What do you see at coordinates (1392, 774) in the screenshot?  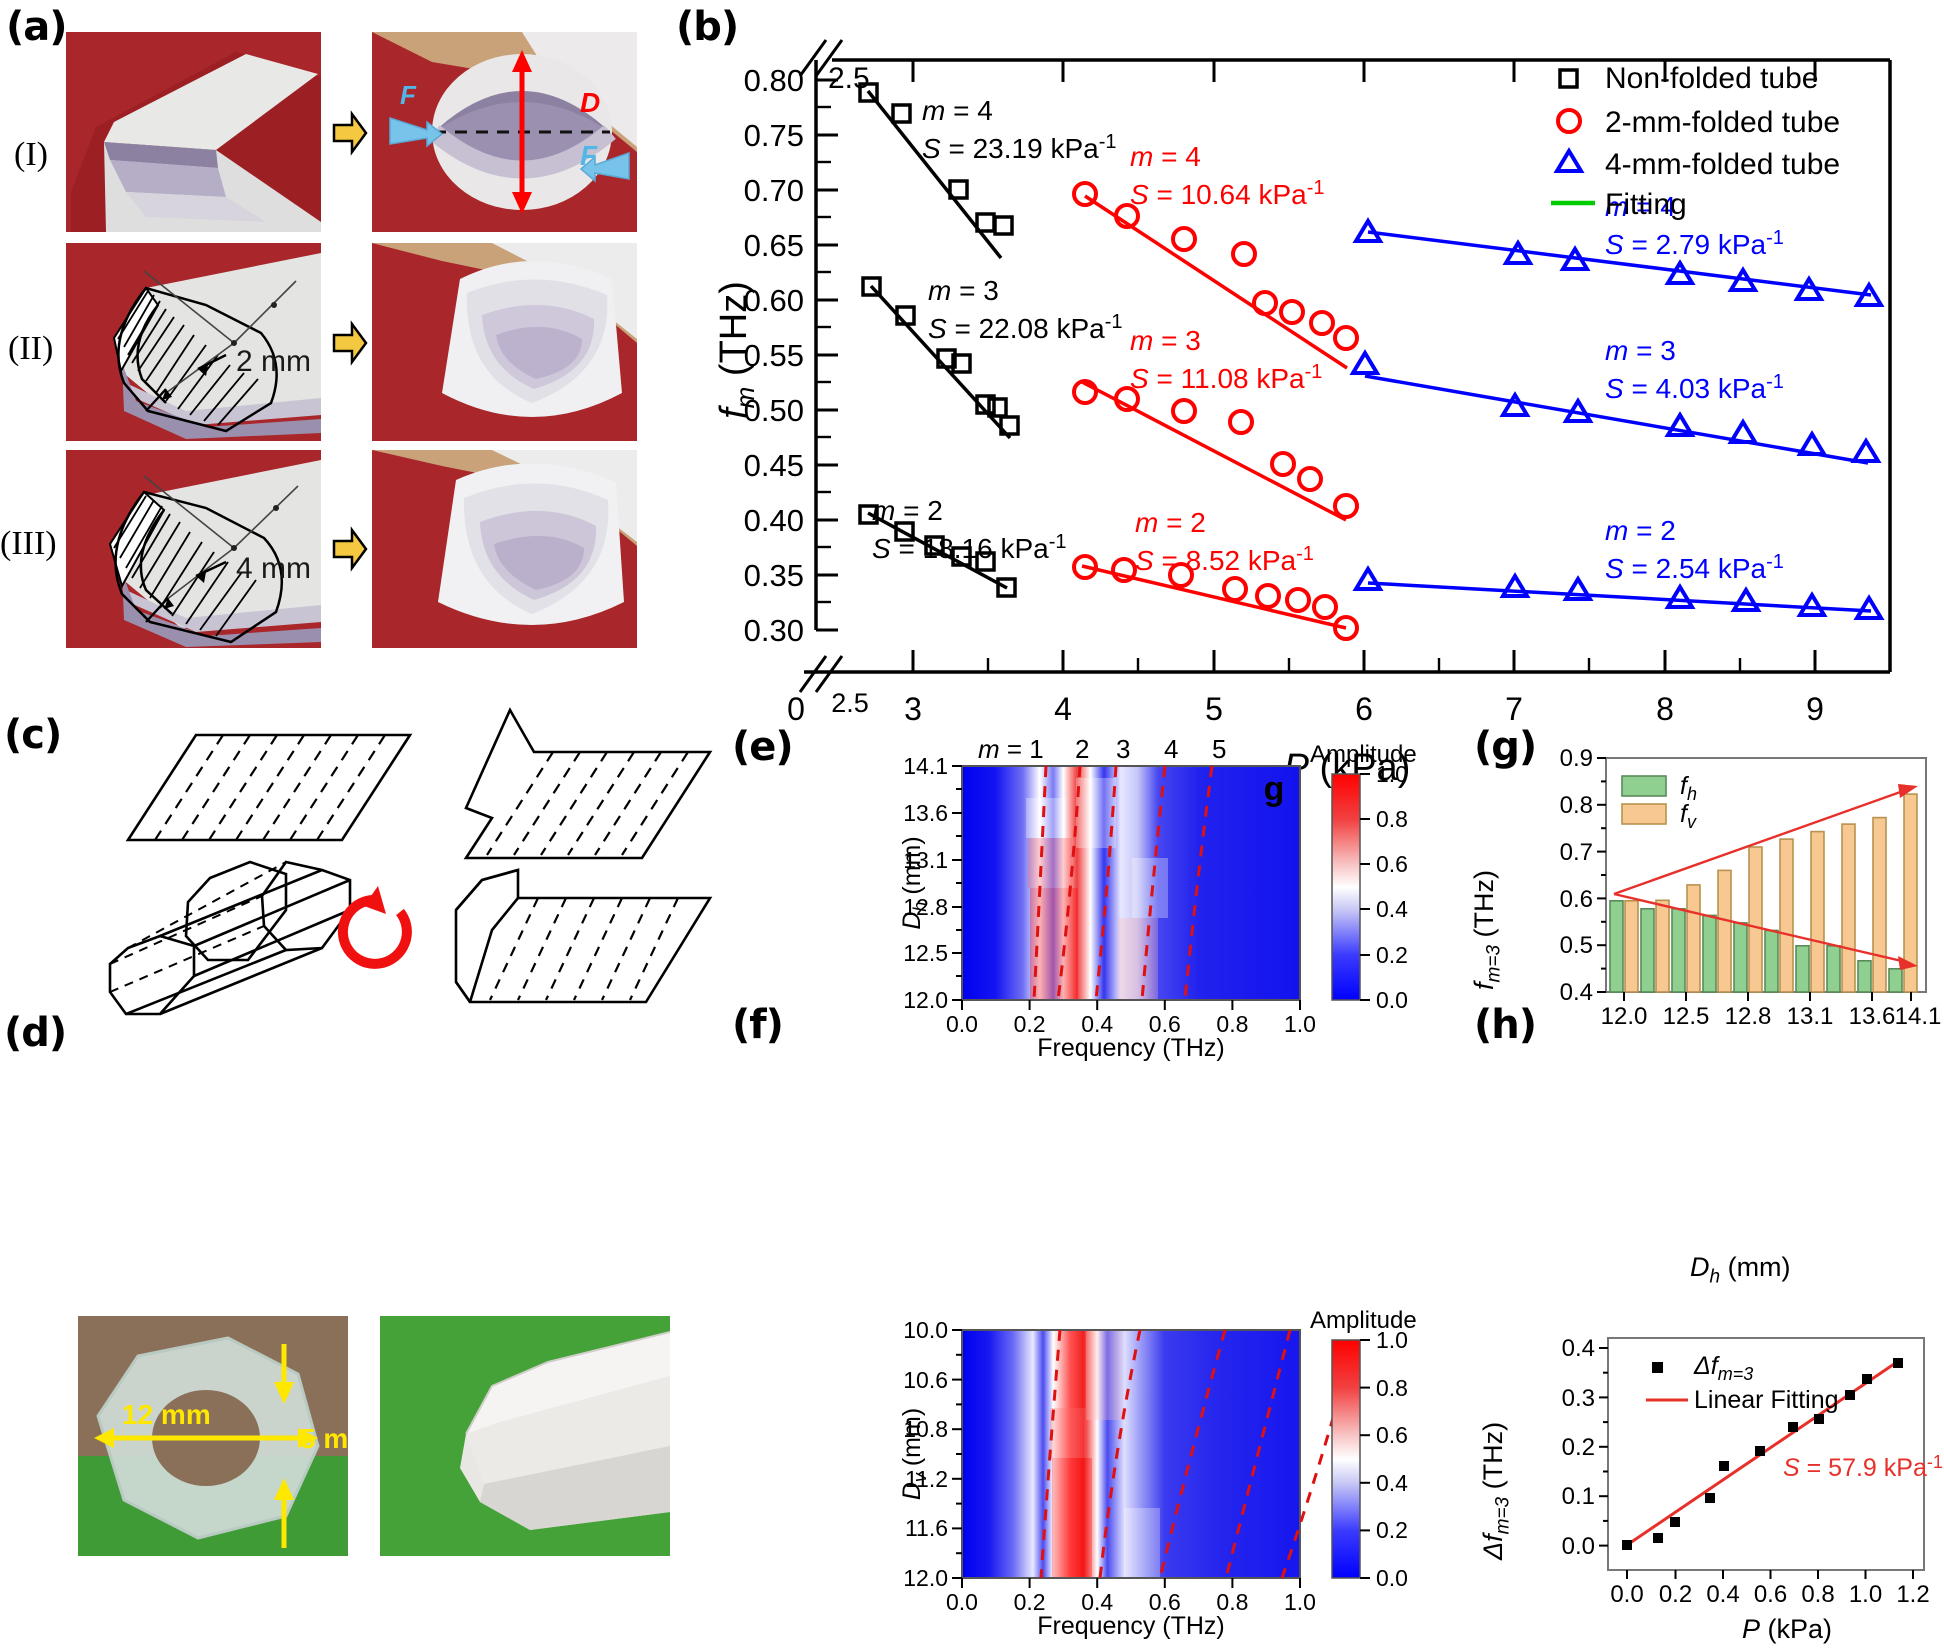 I see `panel-e-cbar-tick-0: 1.0` at bounding box center [1392, 774].